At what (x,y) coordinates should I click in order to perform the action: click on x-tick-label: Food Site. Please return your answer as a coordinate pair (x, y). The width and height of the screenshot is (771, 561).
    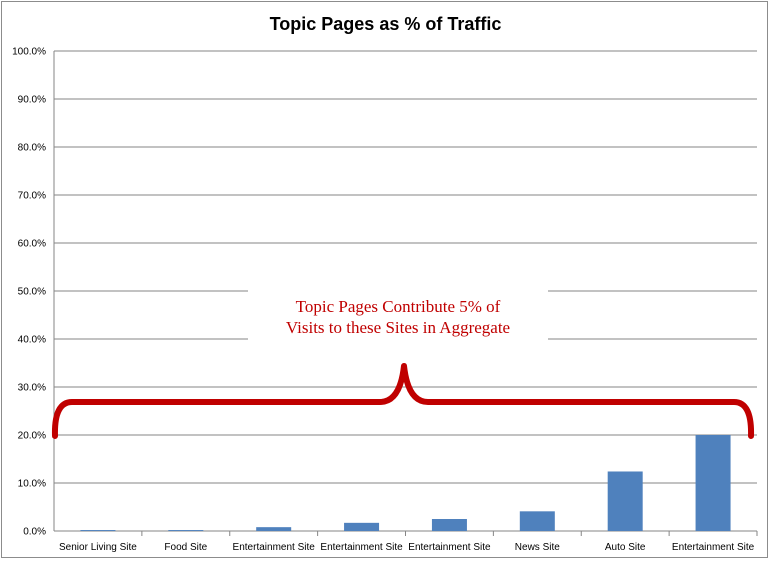
    Looking at the image, I should click on (185, 547).